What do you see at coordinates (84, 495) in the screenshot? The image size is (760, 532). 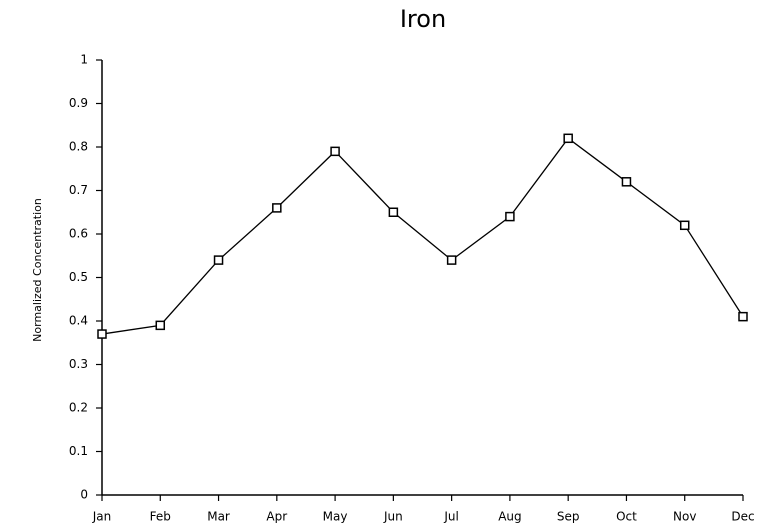 I see `y-tick-label: 0` at bounding box center [84, 495].